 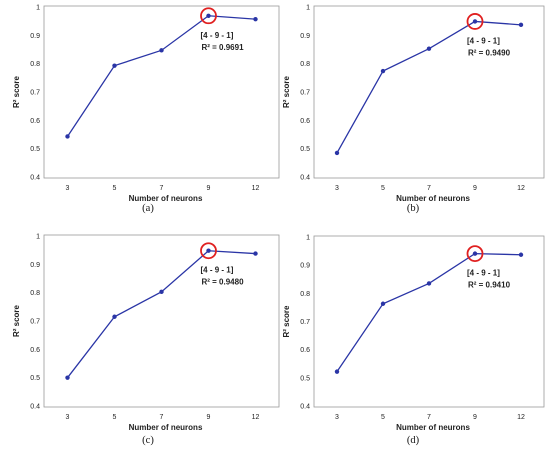 I want to click on annotation-r2: R² = 0.9490, so click(x=489, y=52).